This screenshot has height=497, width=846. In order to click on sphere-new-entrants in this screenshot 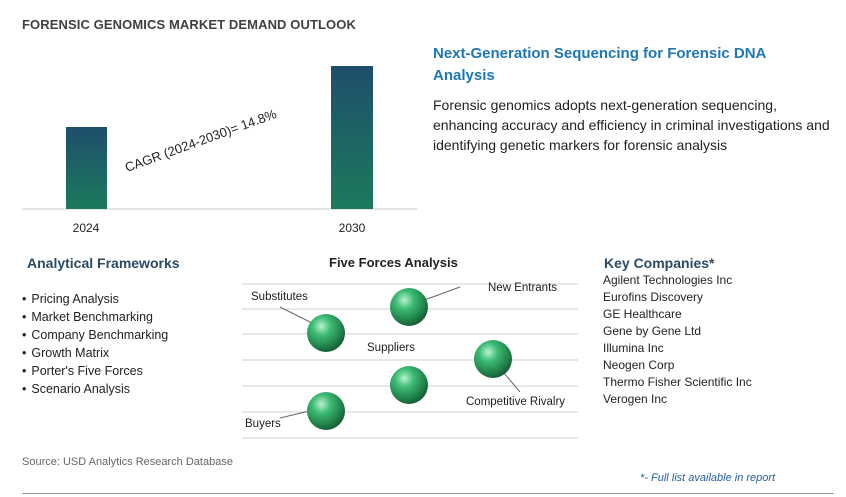, I will do `click(409, 307)`.